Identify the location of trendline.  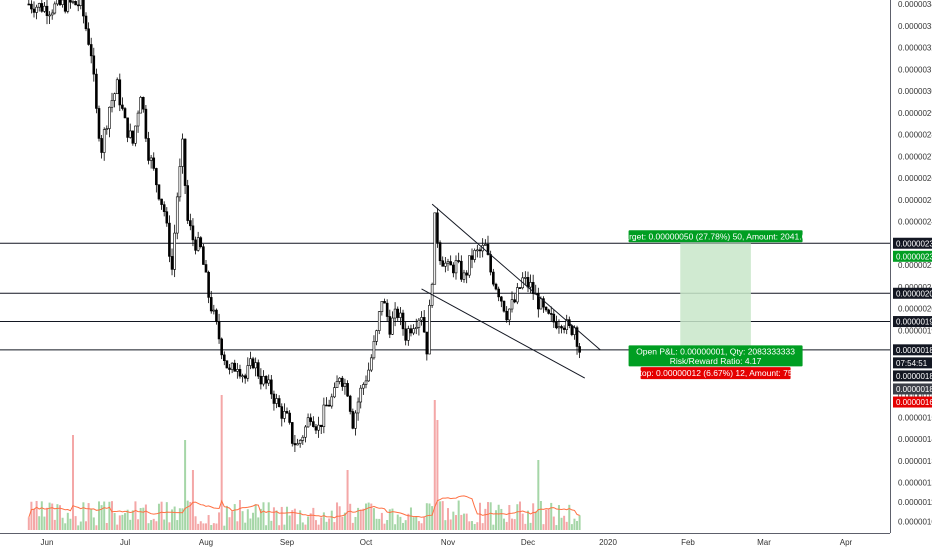
(516, 277).